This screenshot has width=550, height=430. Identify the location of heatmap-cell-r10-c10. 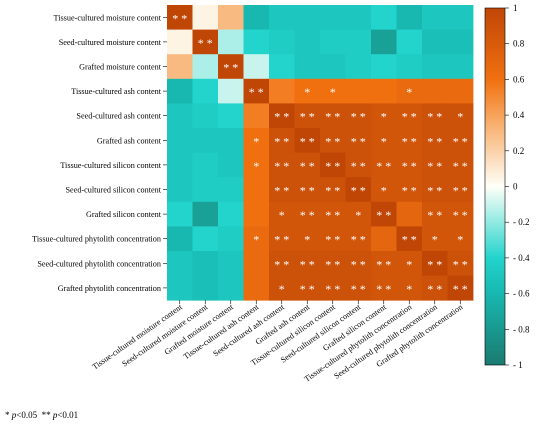
(435, 263).